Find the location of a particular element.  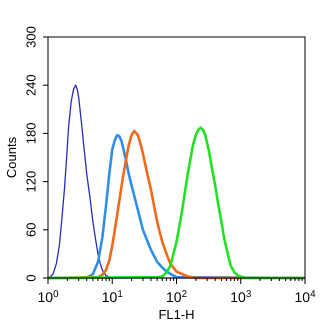

x-axis-title: FL1-H is located at coordinates (176, 314).